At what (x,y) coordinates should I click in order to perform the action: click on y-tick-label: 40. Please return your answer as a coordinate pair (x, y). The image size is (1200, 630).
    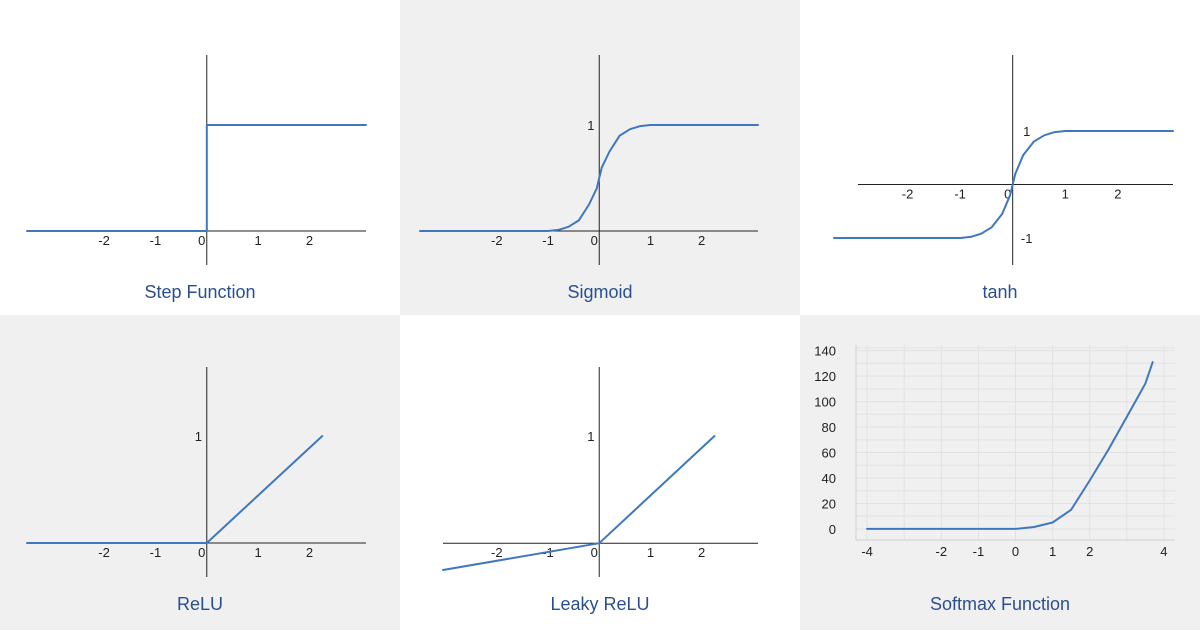
    Looking at the image, I should click on (829, 478).